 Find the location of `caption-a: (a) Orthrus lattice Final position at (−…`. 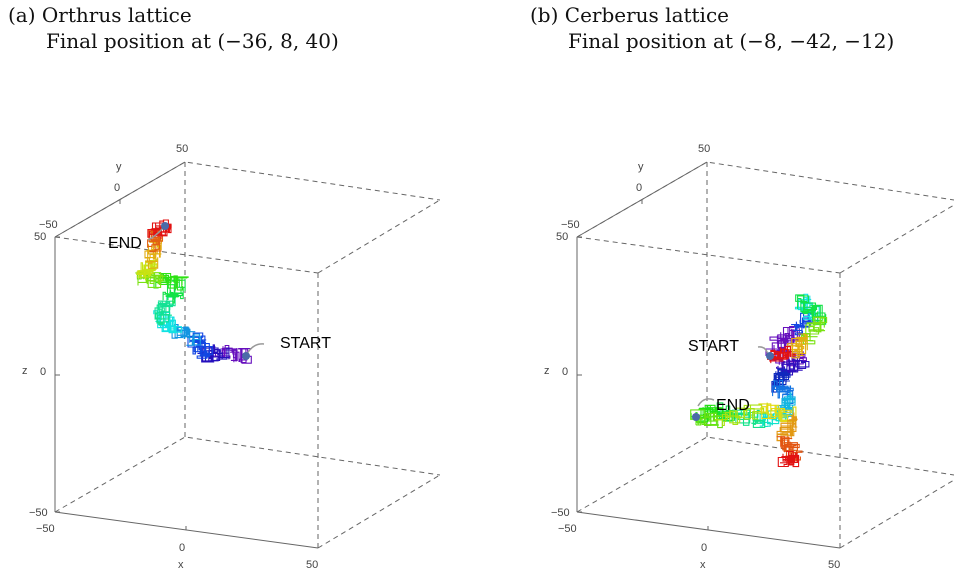

caption-a: (a) Orthrus lattice Final position at (−… is located at coordinates (173, 28).